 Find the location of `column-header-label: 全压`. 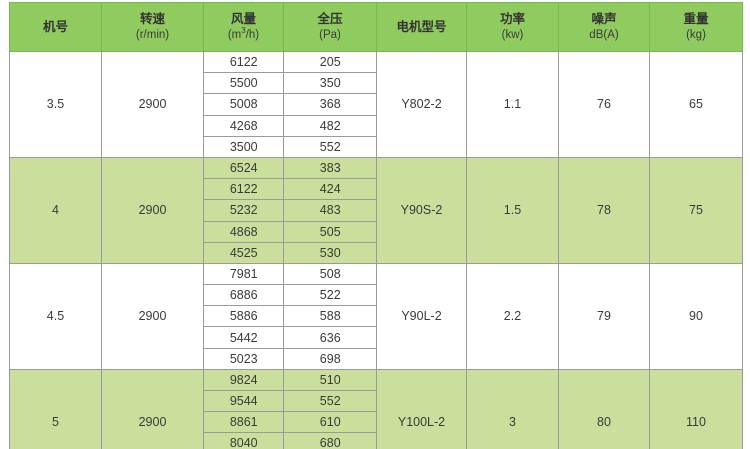

column-header-label: 全压 is located at coordinates (330, 18).